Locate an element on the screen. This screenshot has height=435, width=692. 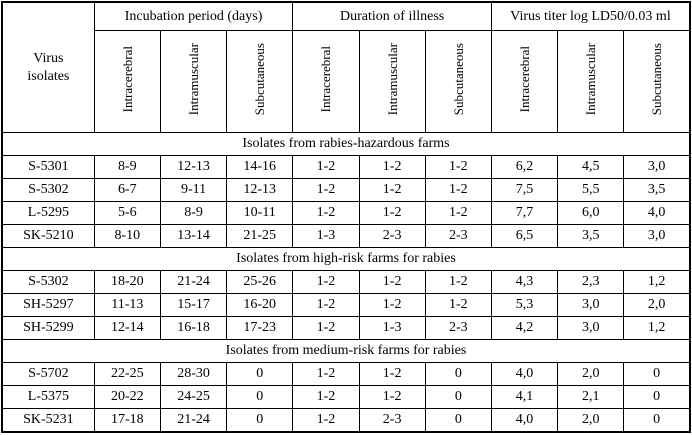
subcol-duration-intracerebral: Intracerebral is located at coordinates (326, 82).